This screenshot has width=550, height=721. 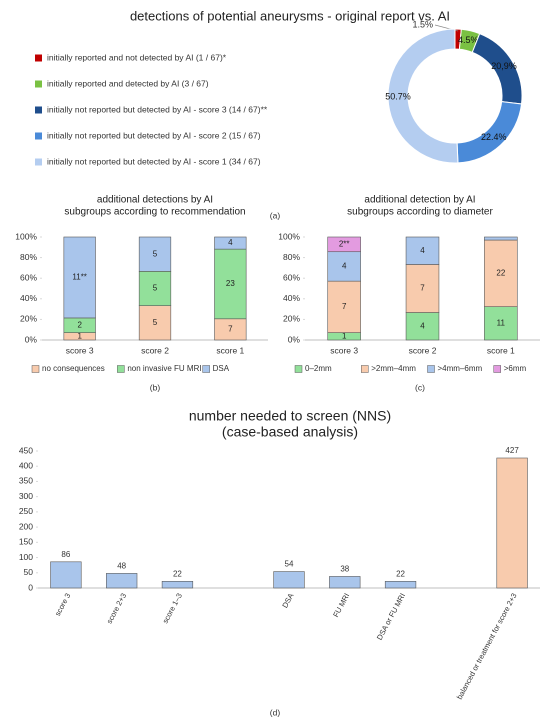 What do you see at coordinates (275, 712) in the screenshot?
I see `caption: (d)` at bounding box center [275, 712].